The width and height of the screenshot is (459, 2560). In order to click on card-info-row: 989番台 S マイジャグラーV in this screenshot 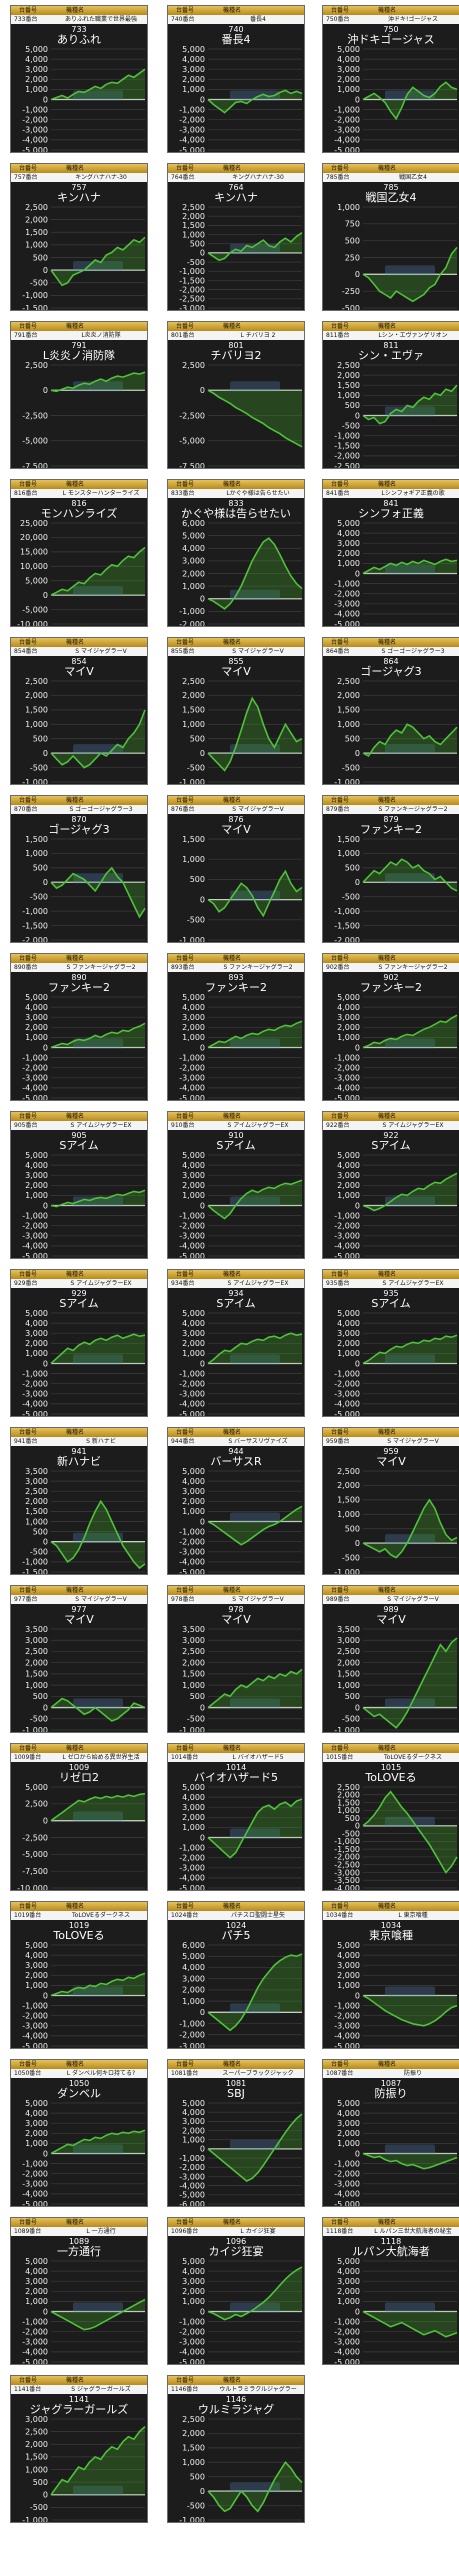, I will do `click(391, 1599)`.